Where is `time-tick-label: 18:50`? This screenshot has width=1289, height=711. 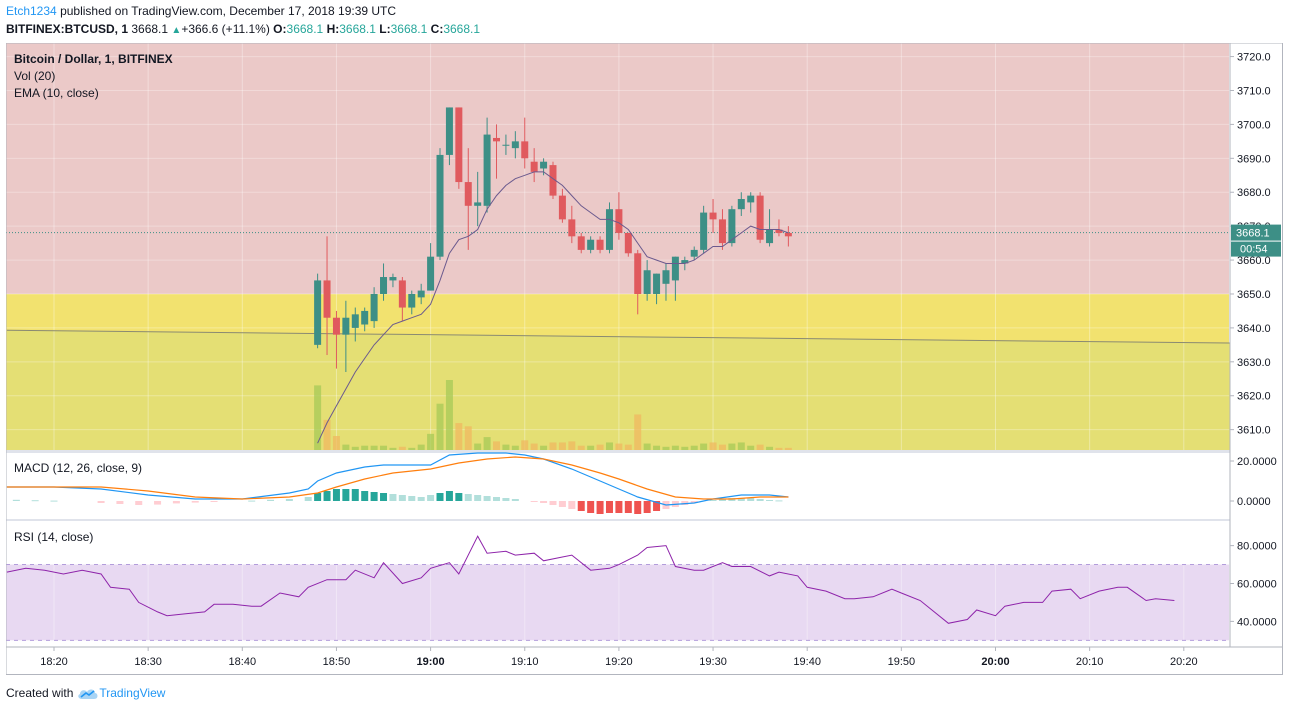
time-tick-label: 18:50 is located at coordinates (337, 662).